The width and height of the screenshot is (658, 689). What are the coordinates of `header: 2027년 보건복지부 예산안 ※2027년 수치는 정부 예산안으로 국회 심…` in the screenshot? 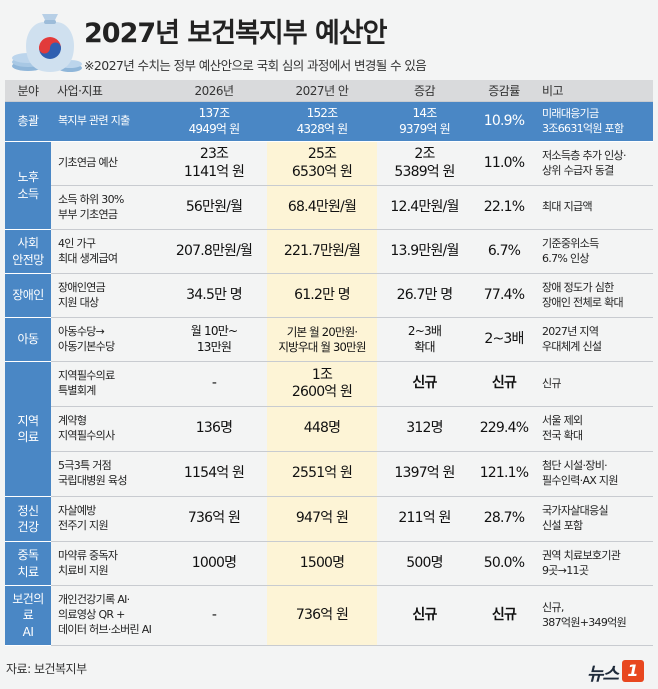 It's located at (329, 40).